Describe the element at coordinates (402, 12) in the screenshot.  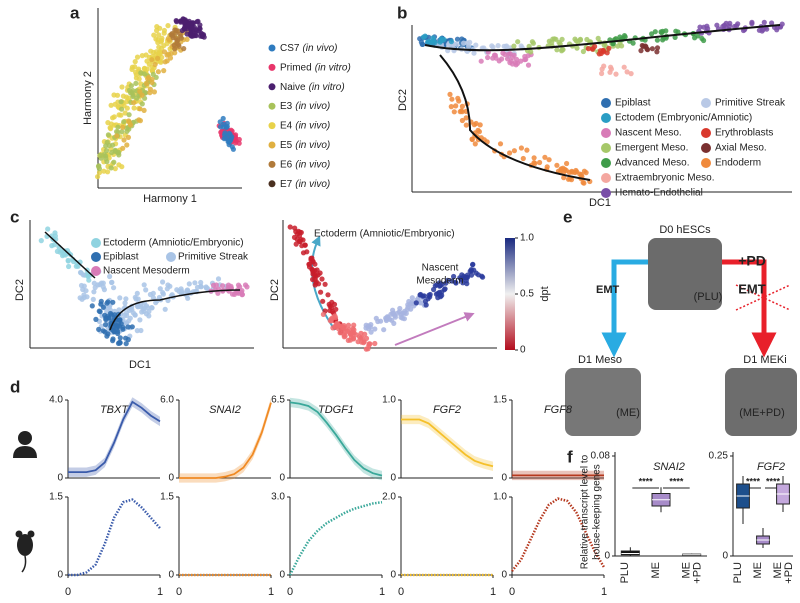
I see `panel-label: b` at that location.